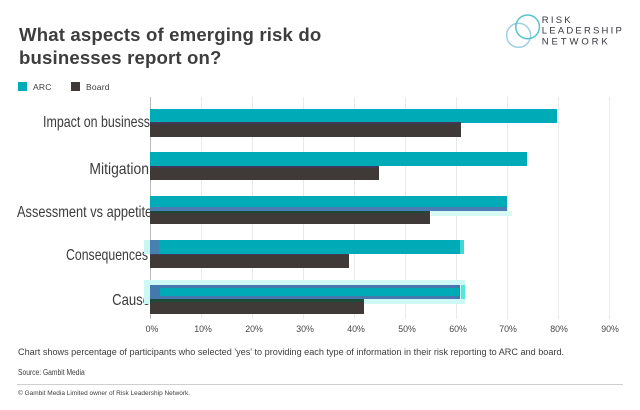 The image size is (640, 410). What do you see at coordinates (583, 30) in the screenshot?
I see `svg-text: LEADERSHIP` at bounding box center [583, 30].